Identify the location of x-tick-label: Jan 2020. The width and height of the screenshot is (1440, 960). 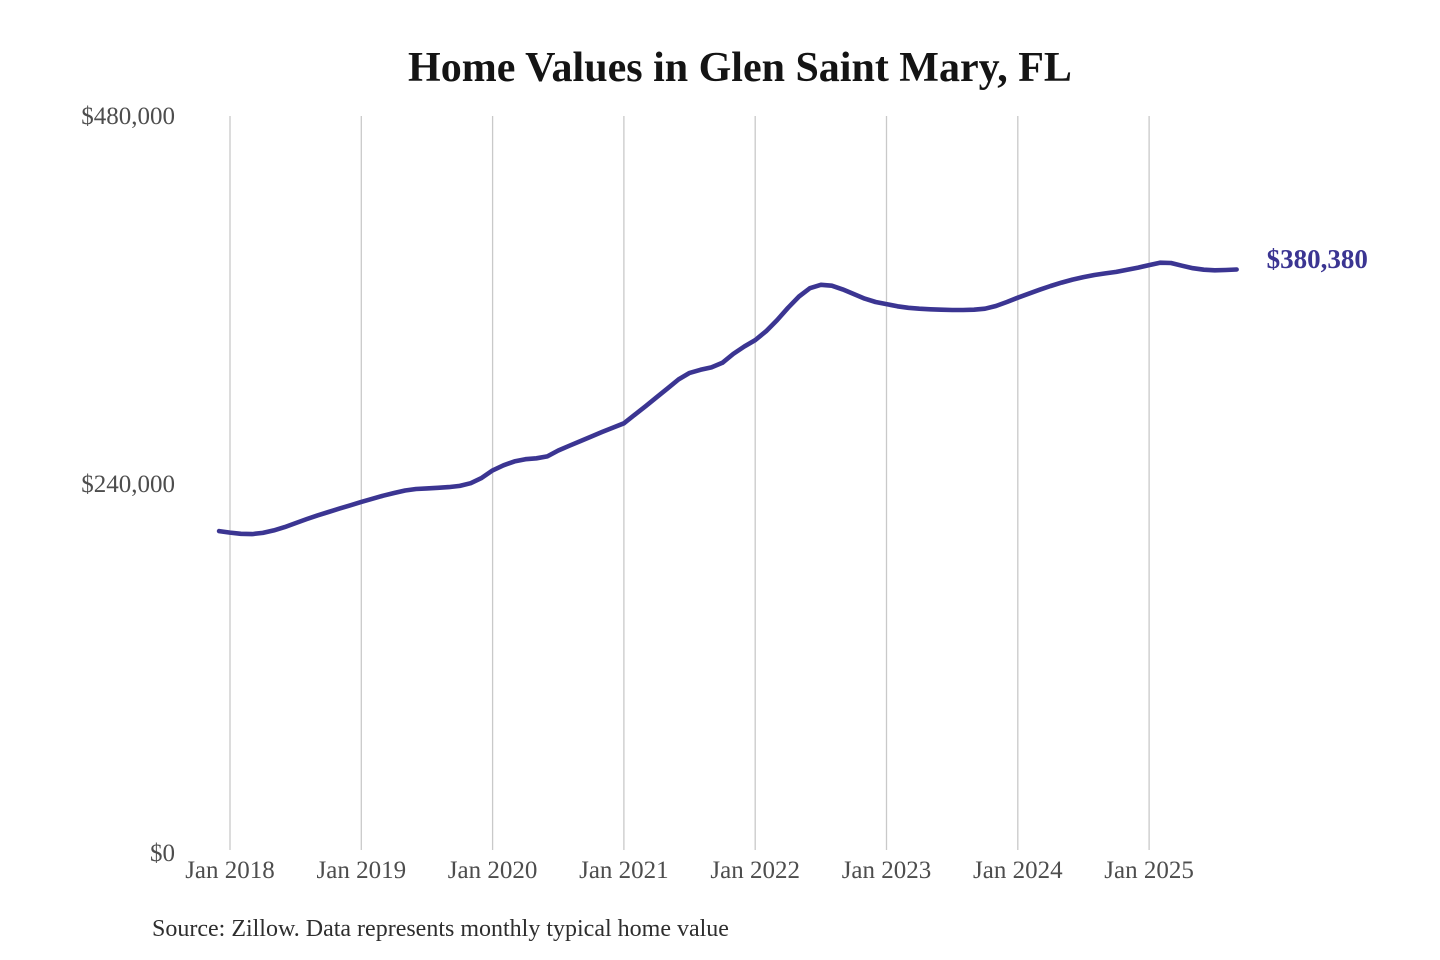
(492, 870).